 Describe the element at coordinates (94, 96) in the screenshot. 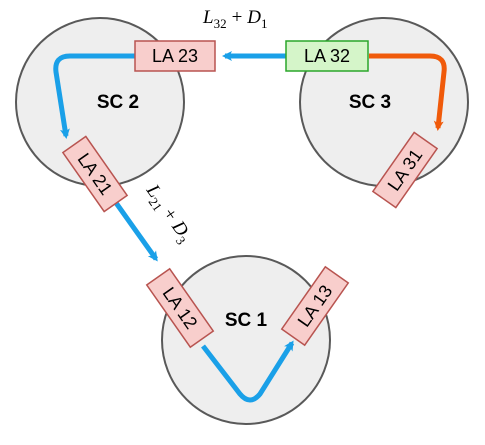

I see `arrow-la23-to-la21` at that location.